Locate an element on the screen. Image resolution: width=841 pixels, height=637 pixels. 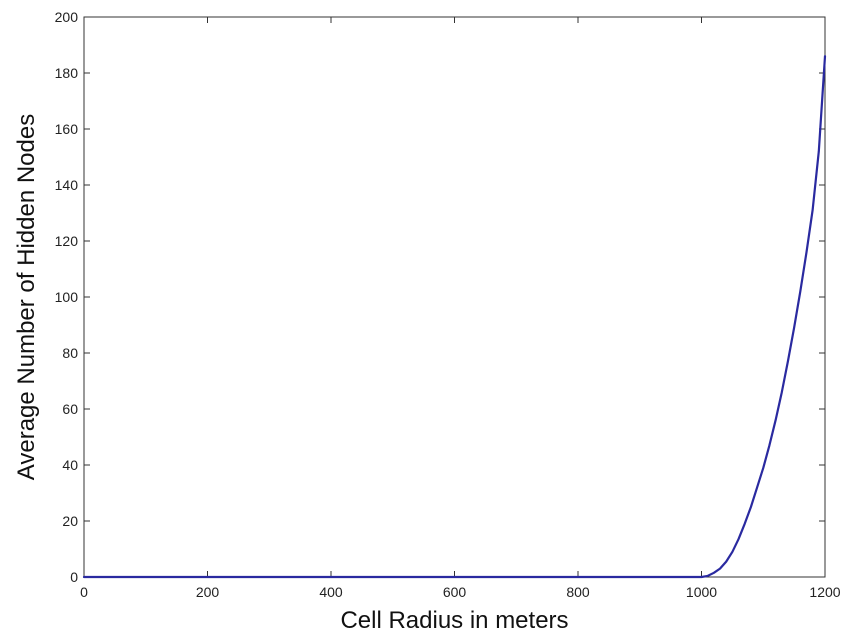
y-axis-label: Average Number of Hidden Nodes is located at coordinates (26, 297).